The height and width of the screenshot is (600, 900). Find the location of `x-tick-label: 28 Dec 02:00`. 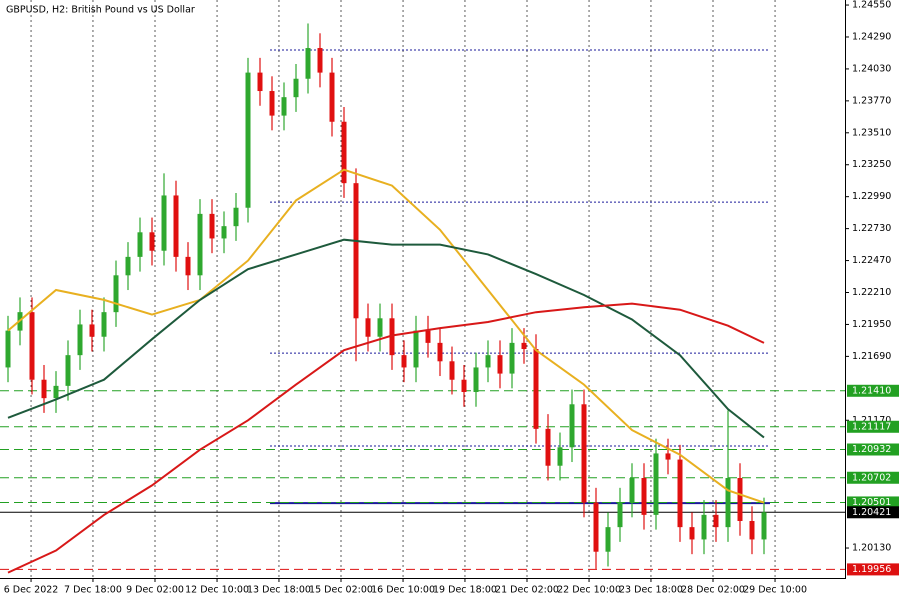

x-tick-label: 28 Dec 02:00 is located at coordinates (713, 590).